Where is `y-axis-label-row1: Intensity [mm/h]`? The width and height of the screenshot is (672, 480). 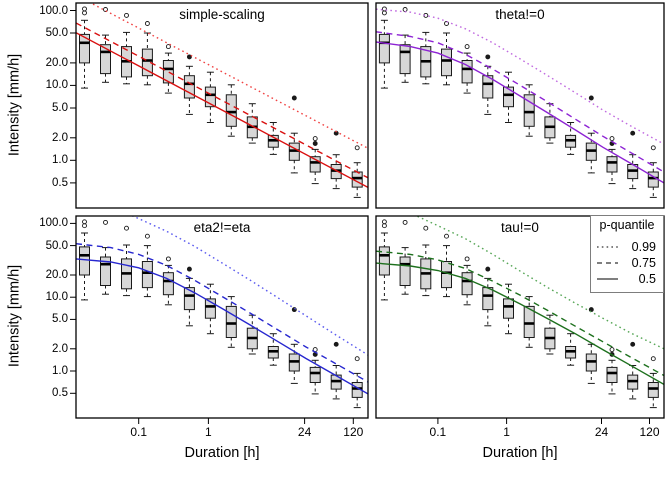 y-axis-label-row1: Intensity [mm/h] is located at coordinates (14, 105).